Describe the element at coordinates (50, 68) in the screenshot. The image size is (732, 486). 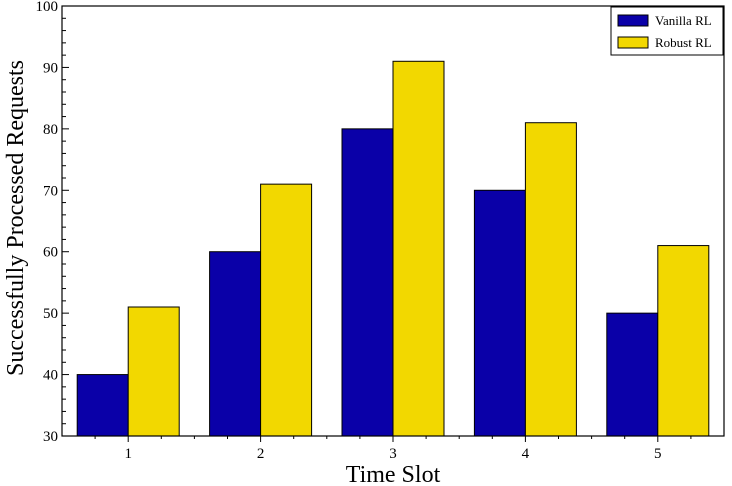
I see `y-tick-label: 90` at that location.